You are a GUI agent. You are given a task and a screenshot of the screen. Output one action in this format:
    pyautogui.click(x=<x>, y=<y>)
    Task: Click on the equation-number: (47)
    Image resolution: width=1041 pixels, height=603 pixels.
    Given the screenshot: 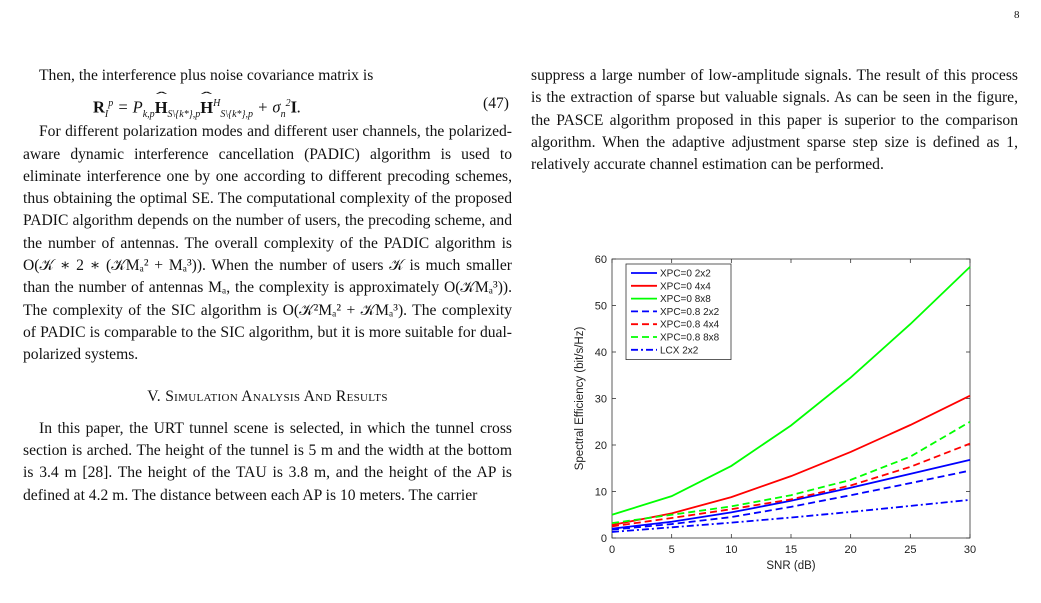 What is the action you would take?
    pyautogui.click(x=496, y=104)
    